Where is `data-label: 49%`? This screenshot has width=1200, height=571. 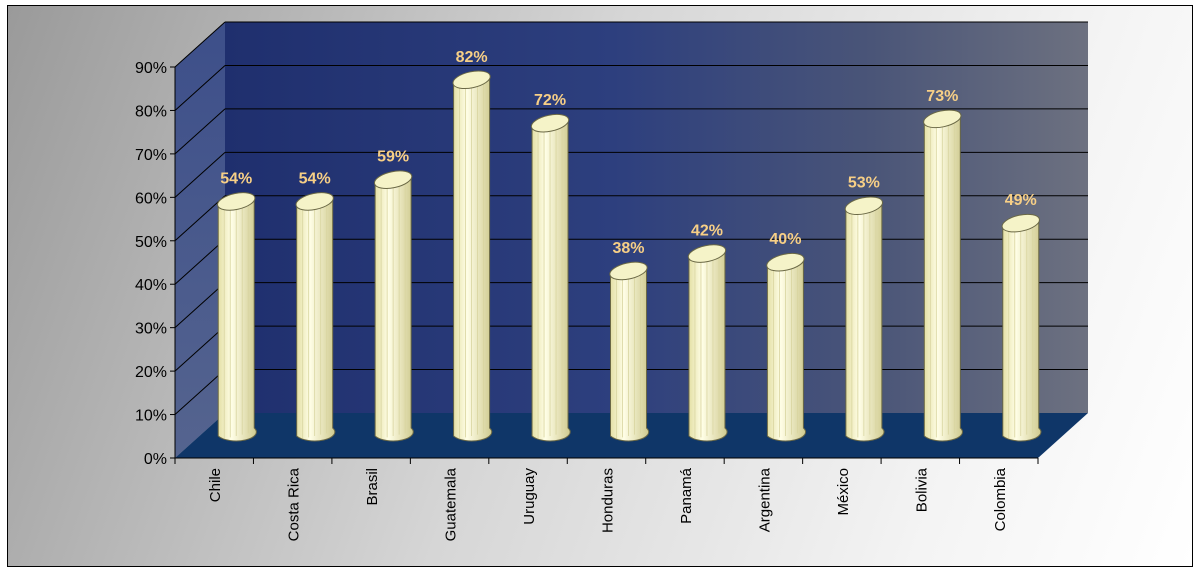
data-label: 49% is located at coordinates (1021, 200).